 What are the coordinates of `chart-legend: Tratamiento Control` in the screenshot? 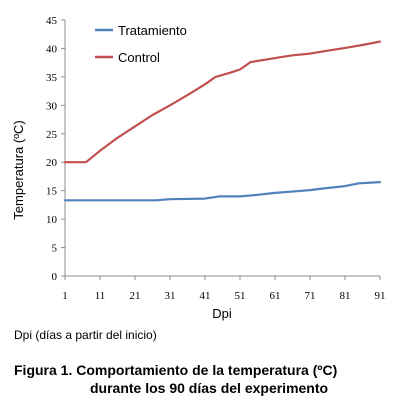 It's located at (141, 44).